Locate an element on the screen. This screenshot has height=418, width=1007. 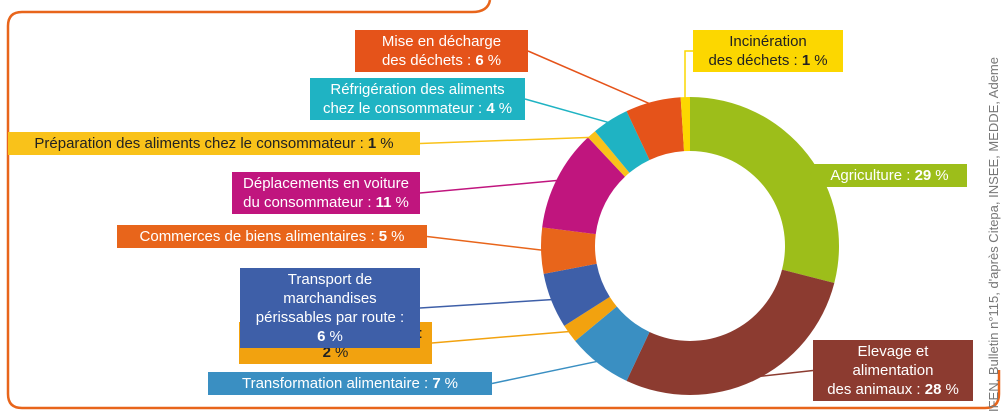
label-box: Commerces de biens alimentaires : 5% is located at coordinates (272, 236).